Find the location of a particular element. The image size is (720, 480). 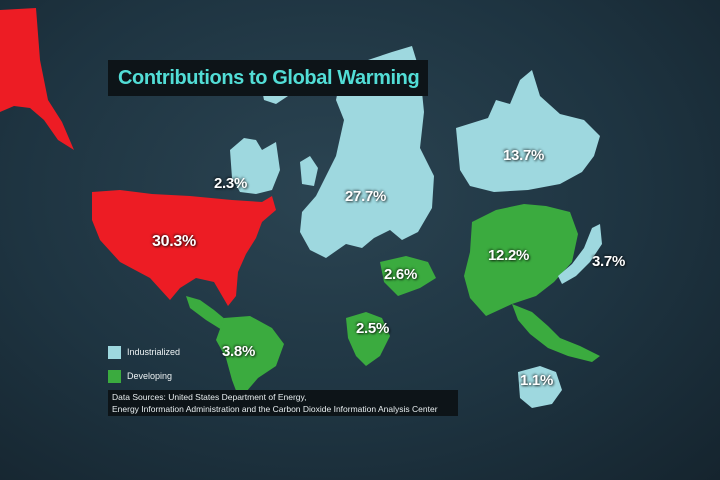

legend-item-developing: Developing is located at coordinates (144, 376).